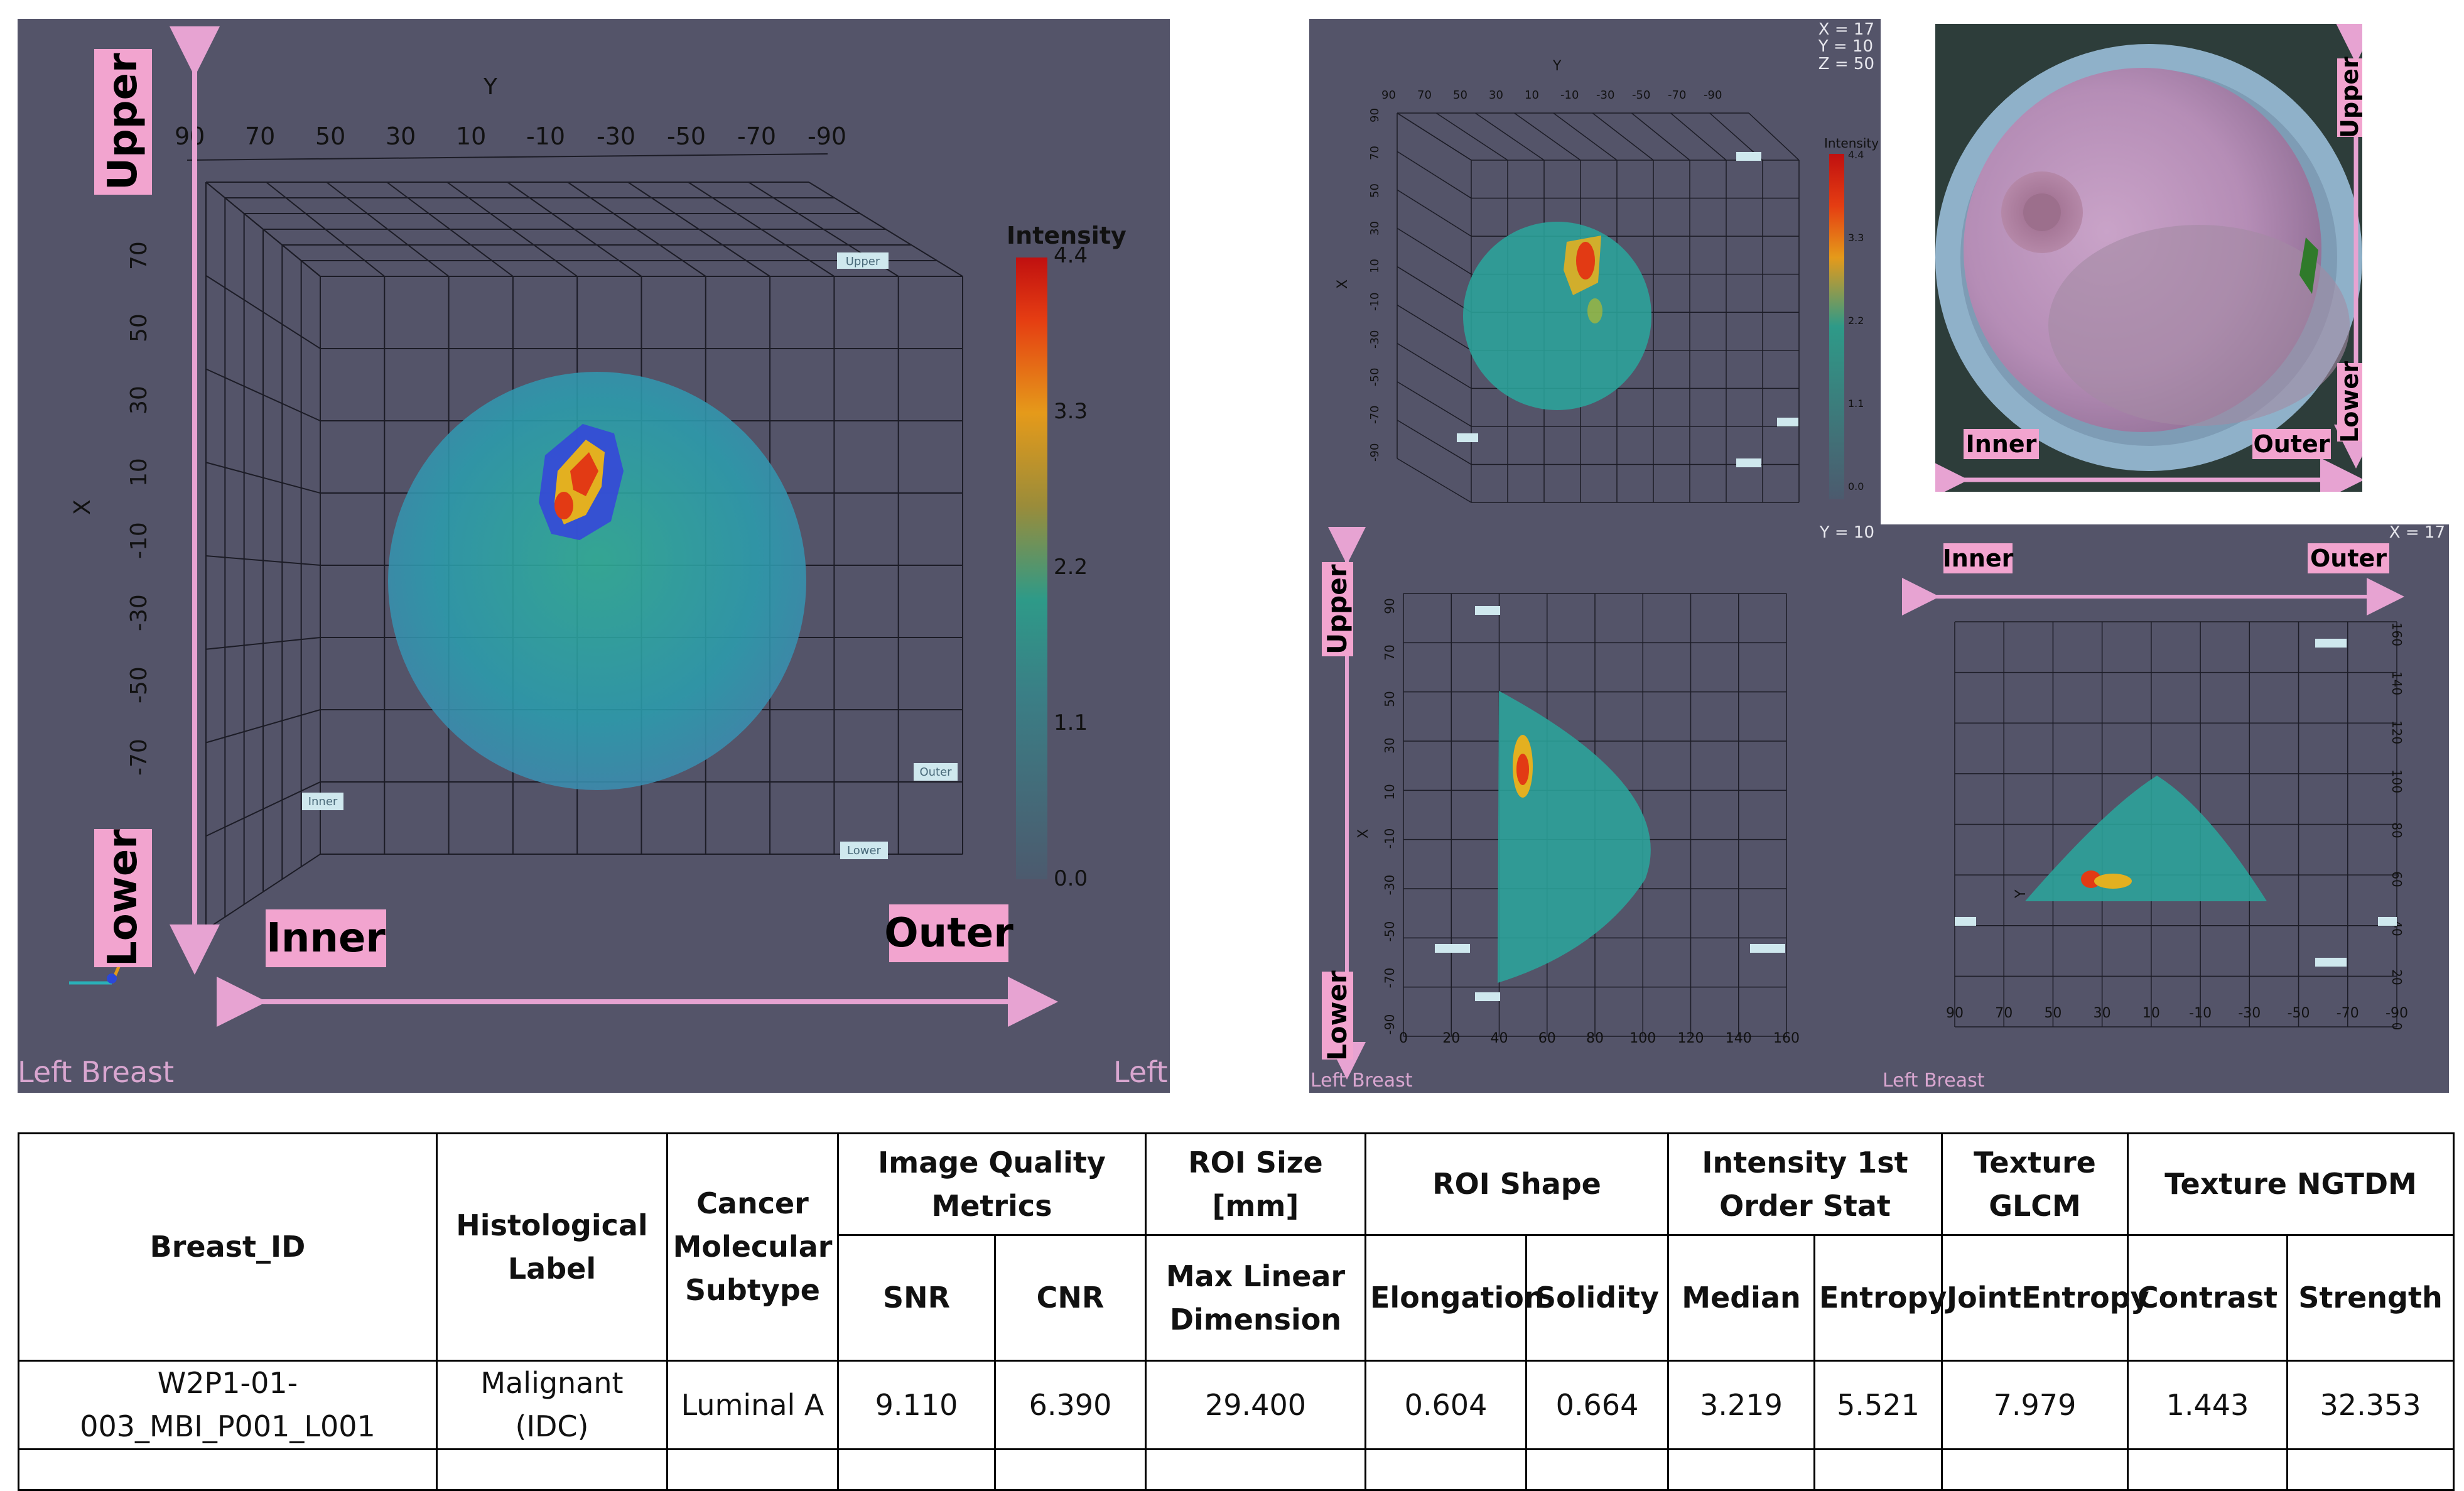 Image resolution: width=2464 pixels, height=1491 pixels. What do you see at coordinates (1255, 1405) in the screenshot?
I see `cell-max-linear: 29.400` at bounding box center [1255, 1405].